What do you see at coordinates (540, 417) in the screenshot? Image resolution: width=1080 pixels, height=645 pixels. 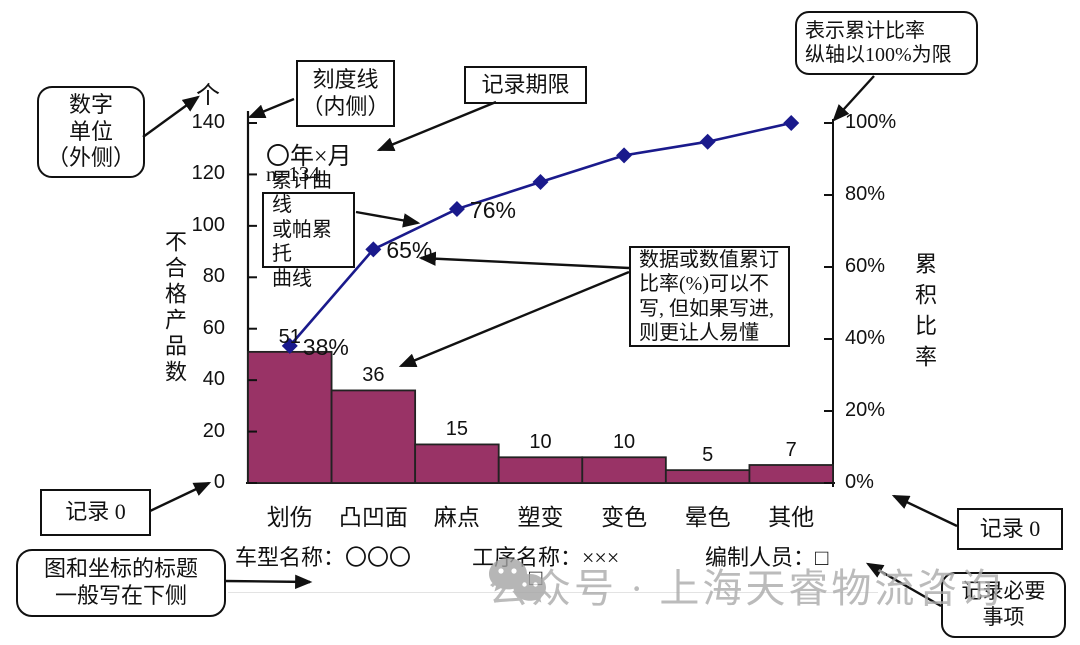 I see `bars` at bounding box center [540, 417].